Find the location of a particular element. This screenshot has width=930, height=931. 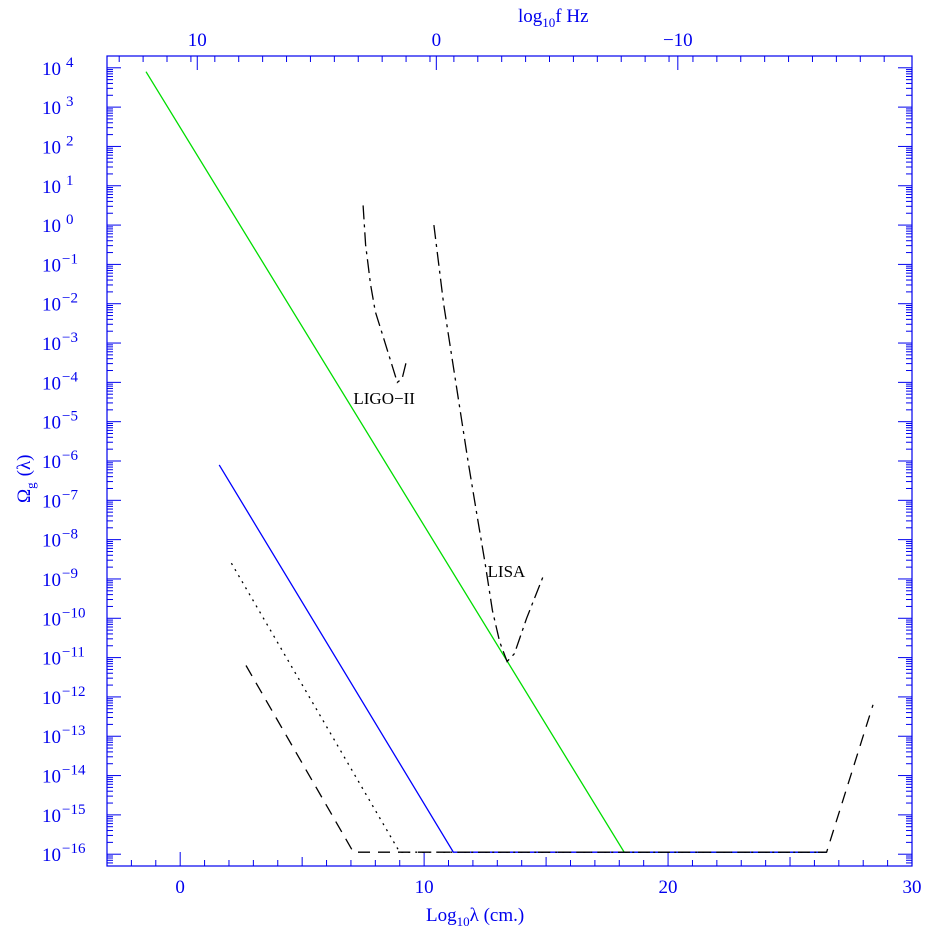

y-tick-label: 10 3 is located at coordinates (58, 106).